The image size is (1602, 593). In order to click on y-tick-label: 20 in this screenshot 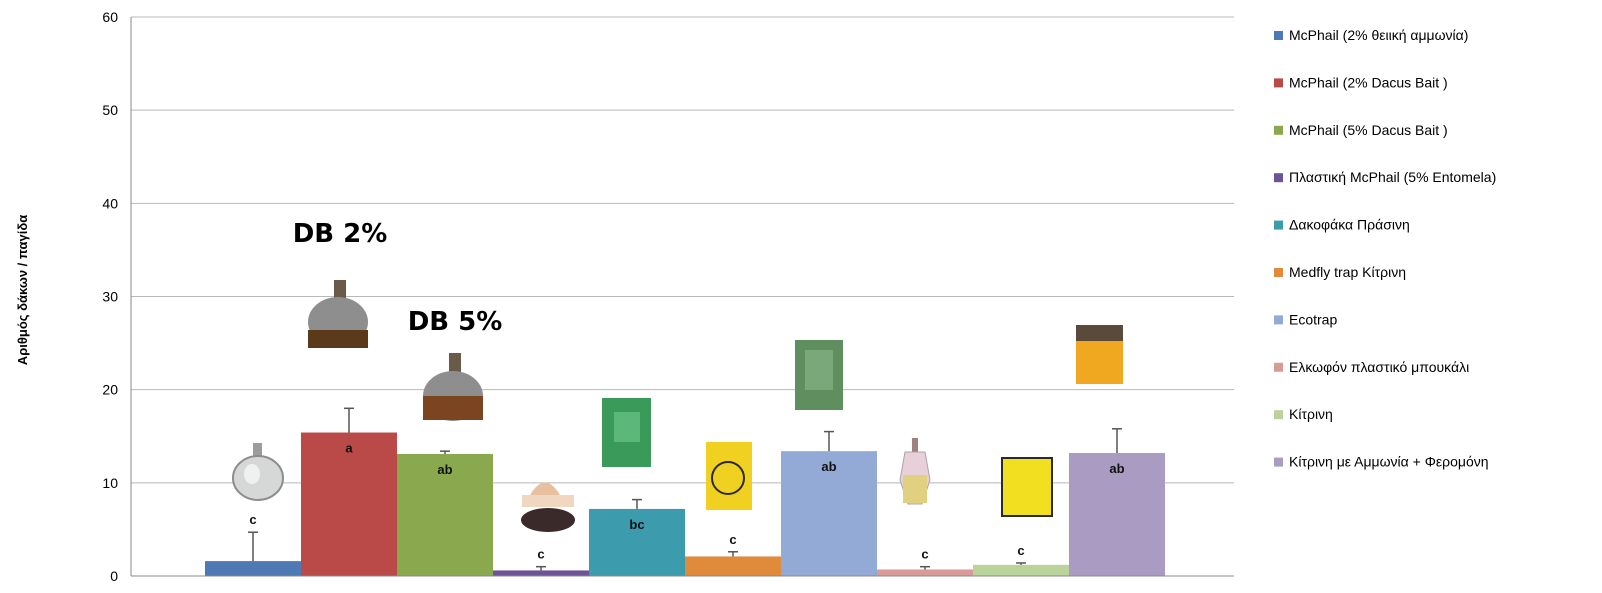, I will do `click(110, 390)`.